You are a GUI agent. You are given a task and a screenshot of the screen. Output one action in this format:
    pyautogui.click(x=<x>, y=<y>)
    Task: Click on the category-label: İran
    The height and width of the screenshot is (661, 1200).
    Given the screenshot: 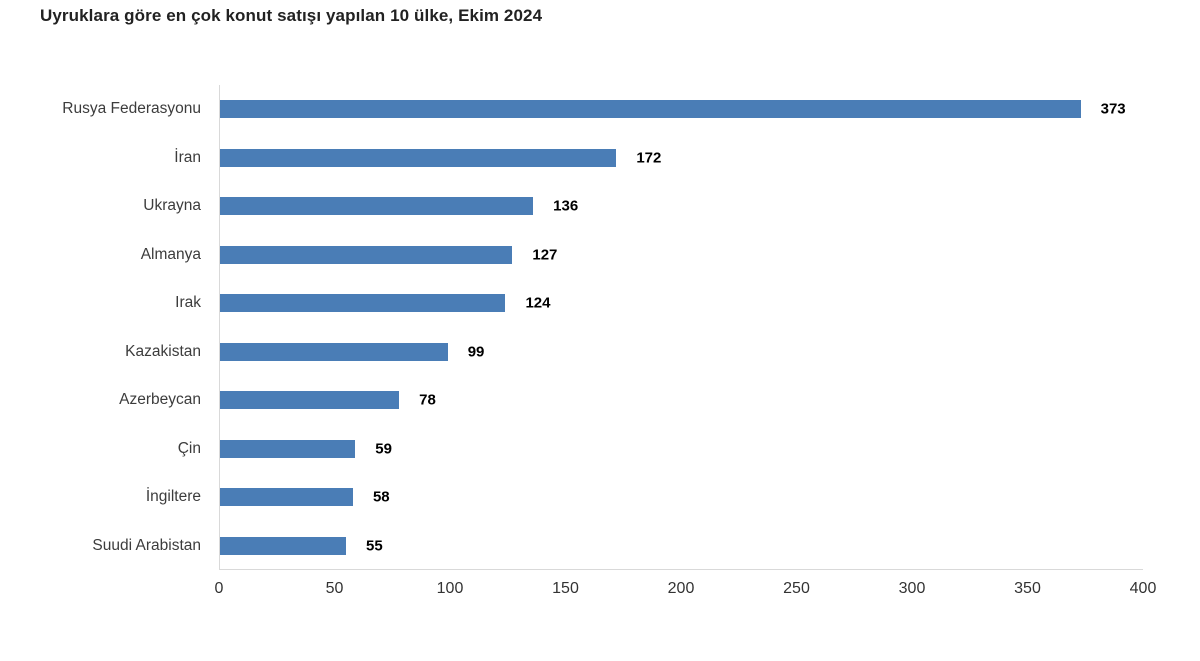 What is the action you would take?
    pyautogui.click(x=187, y=157)
    